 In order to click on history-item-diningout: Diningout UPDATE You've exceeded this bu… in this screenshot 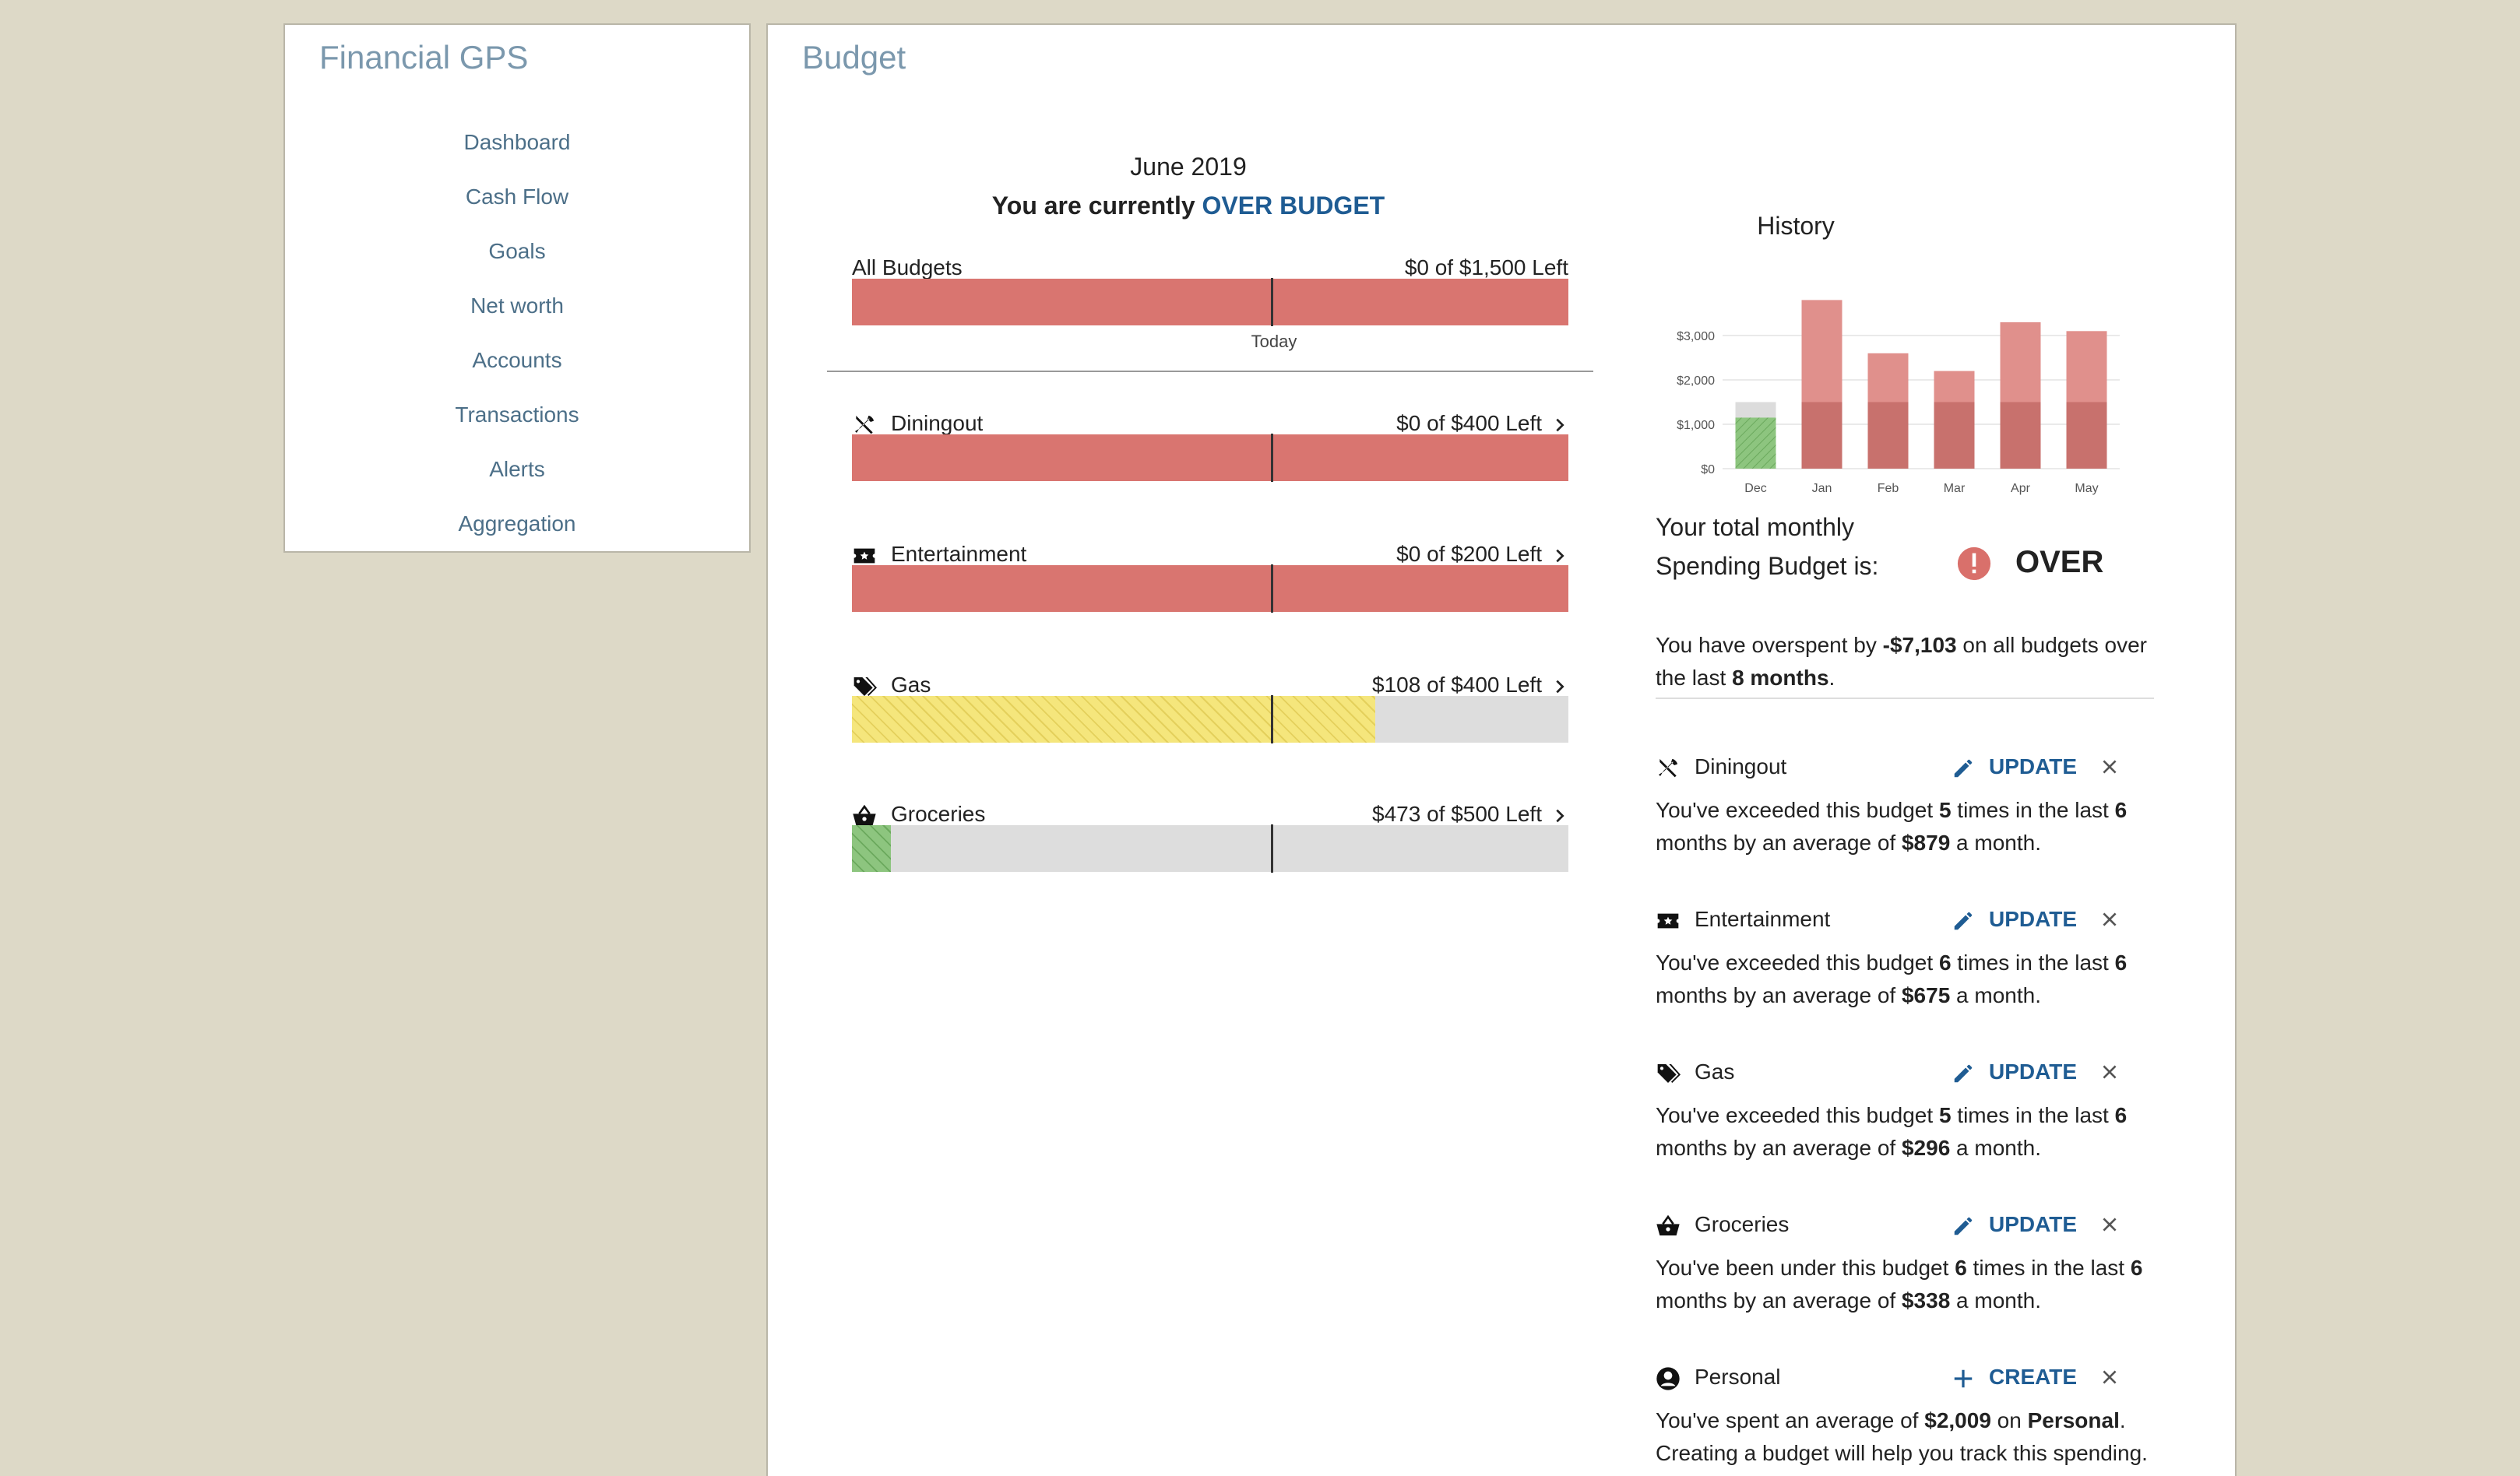, I will do `click(1905, 803)`.